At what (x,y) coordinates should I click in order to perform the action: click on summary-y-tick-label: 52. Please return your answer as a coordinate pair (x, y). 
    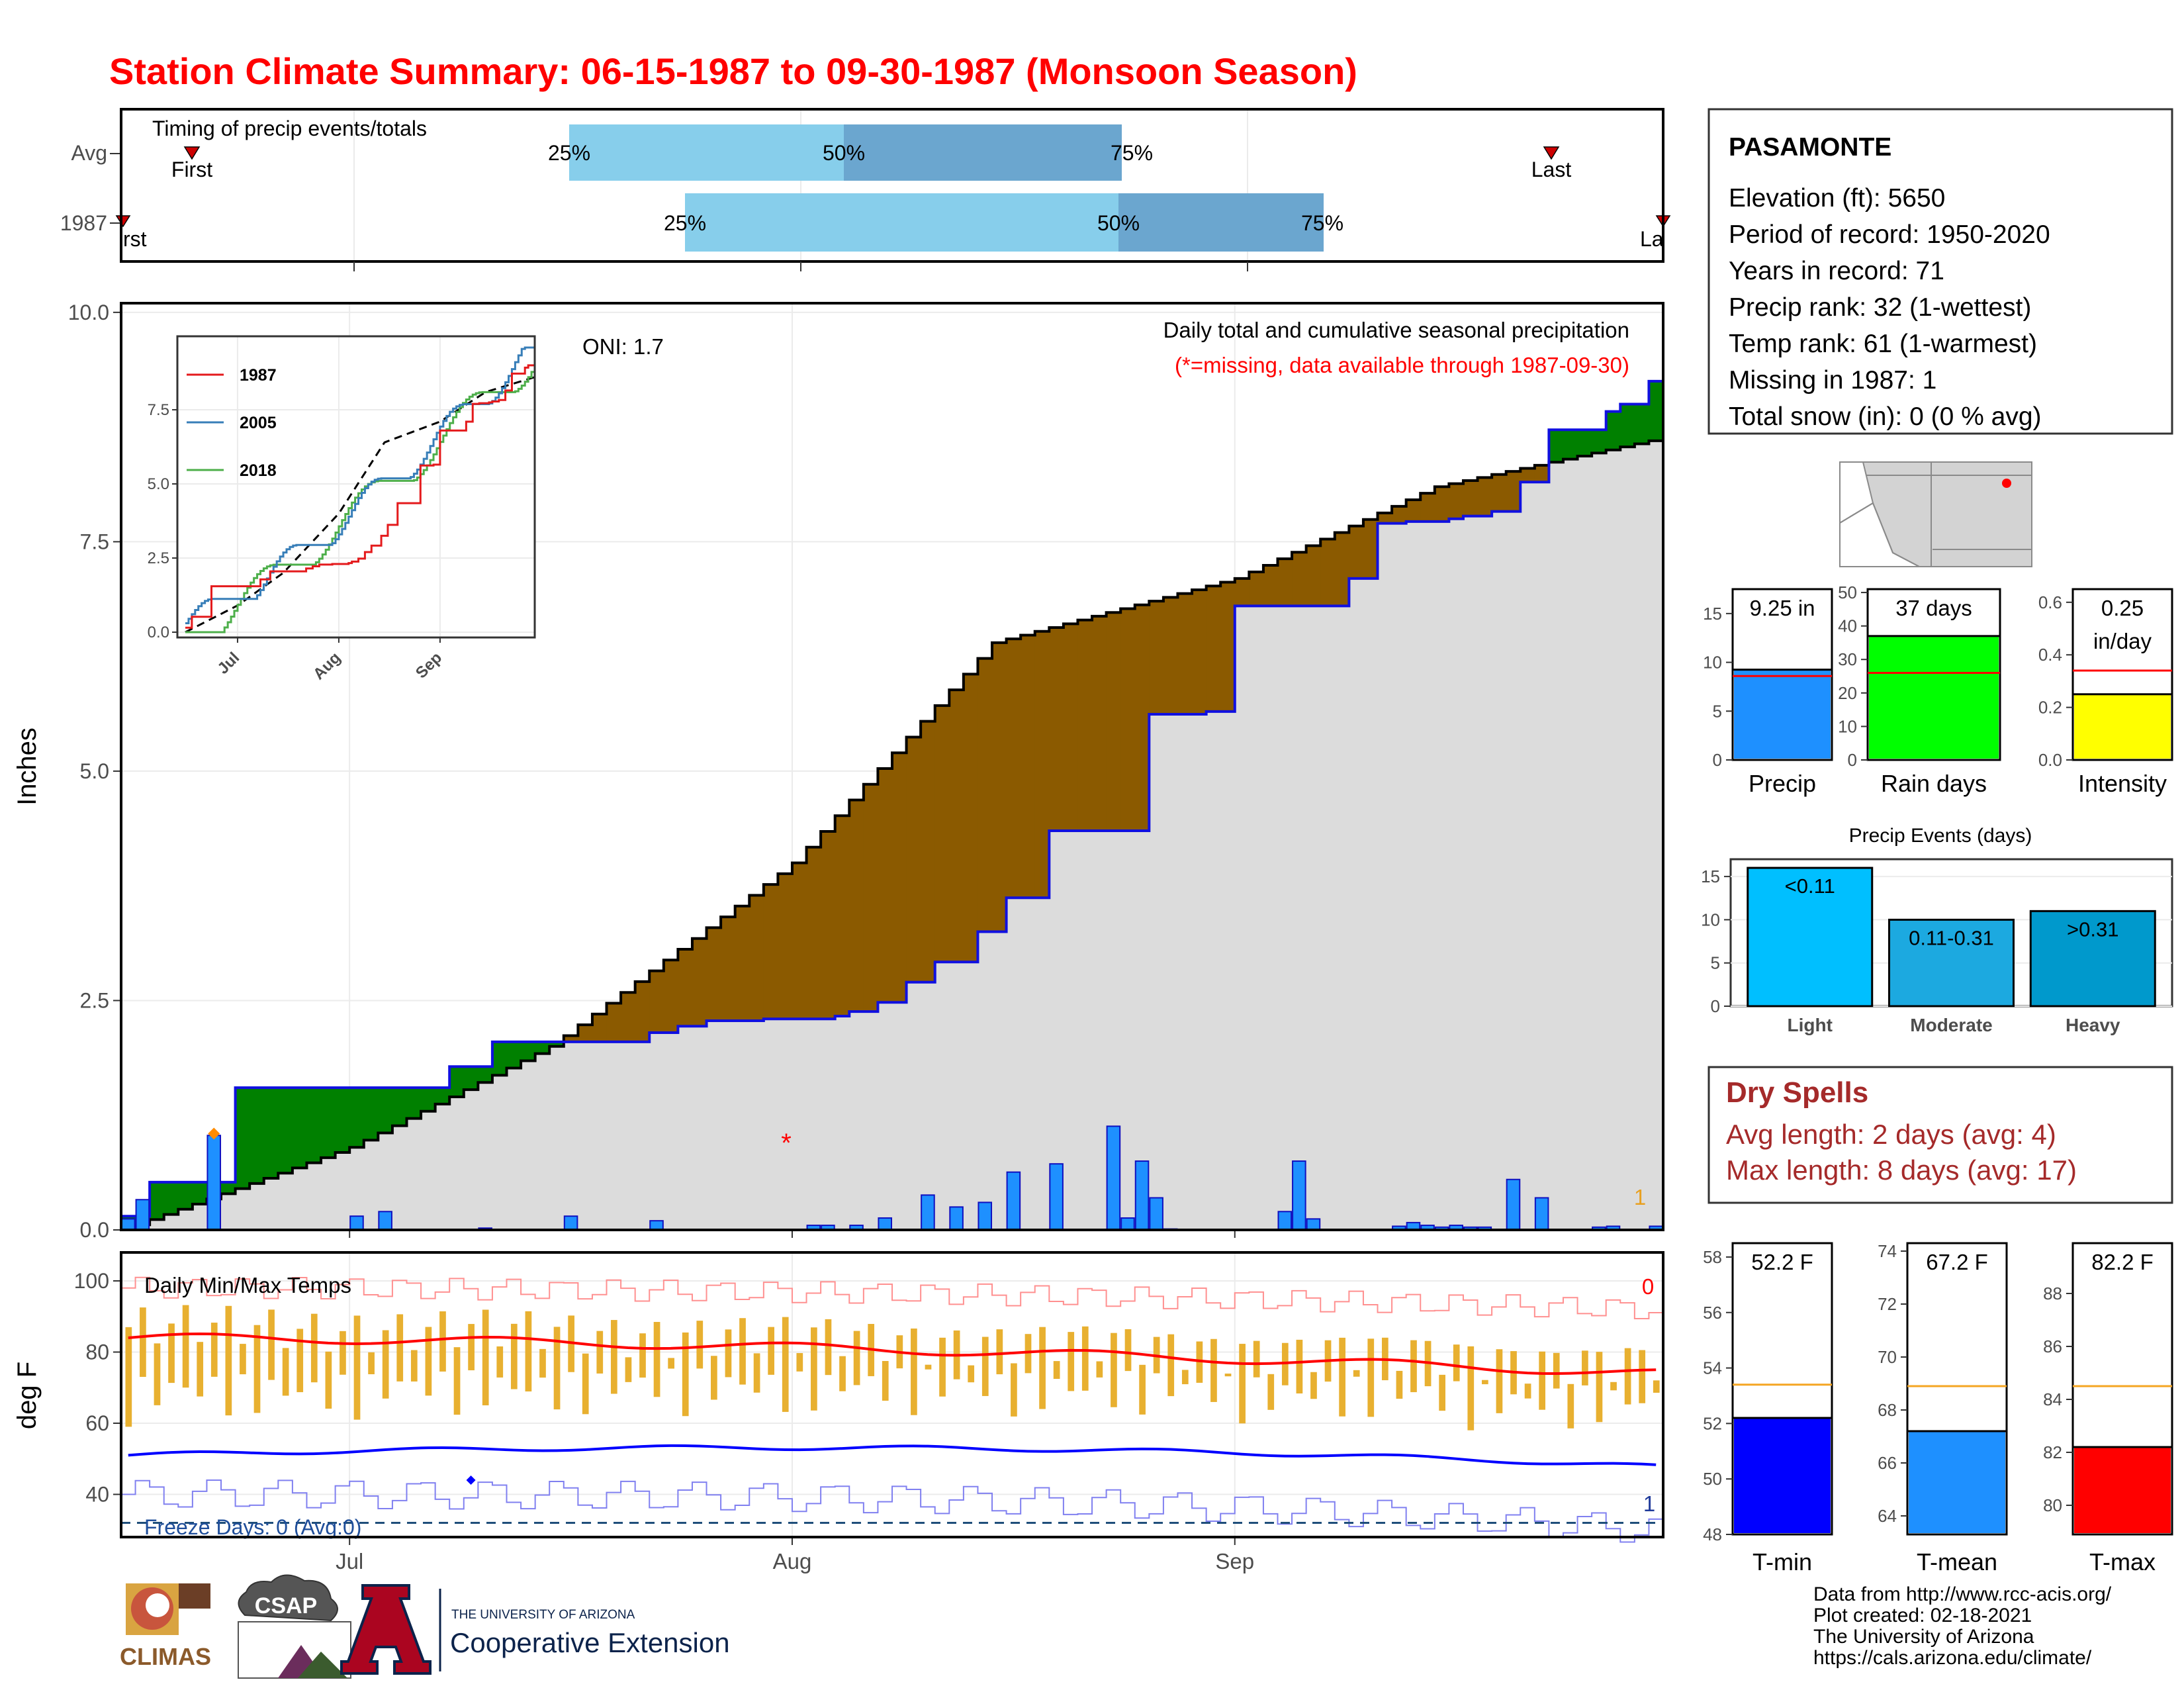
    Looking at the image, I should click on (1712, 1423).